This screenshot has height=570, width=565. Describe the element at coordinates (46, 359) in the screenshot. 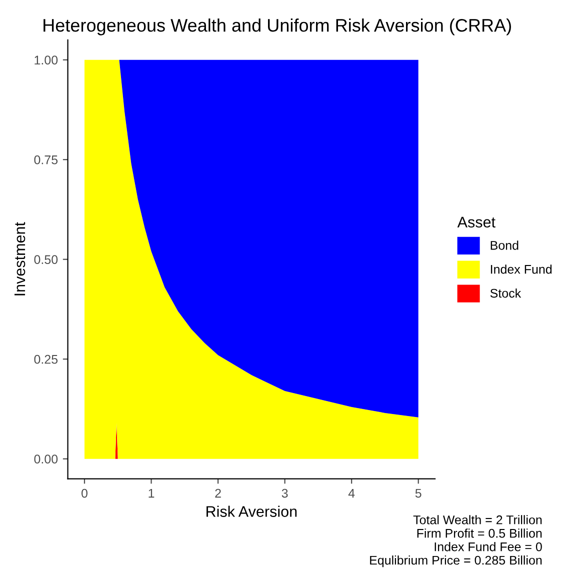

I see `y-tick-label: 0.25` at that location.